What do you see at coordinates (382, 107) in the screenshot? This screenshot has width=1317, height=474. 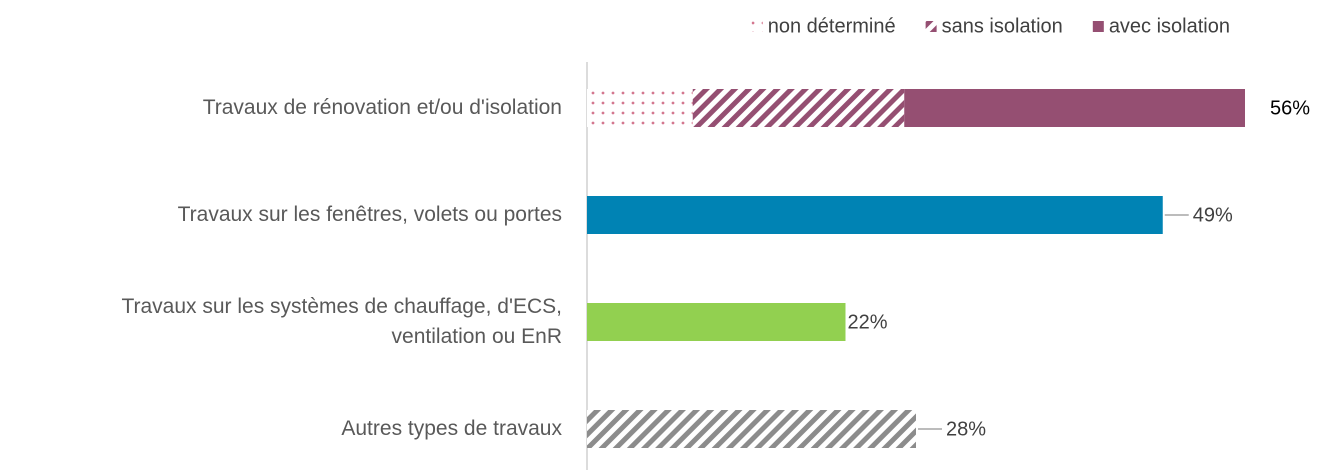 I see `category-label: Travaux de rénovation et/ou d'isolation` at bounding box center [382, 107].